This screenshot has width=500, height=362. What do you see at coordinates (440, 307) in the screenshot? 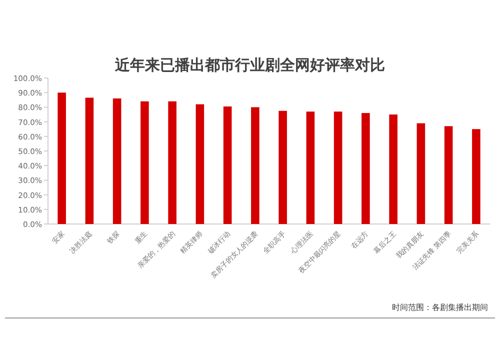
I see `text: 时间范围：各剧集播出期间` at bounding box center [440, 307].